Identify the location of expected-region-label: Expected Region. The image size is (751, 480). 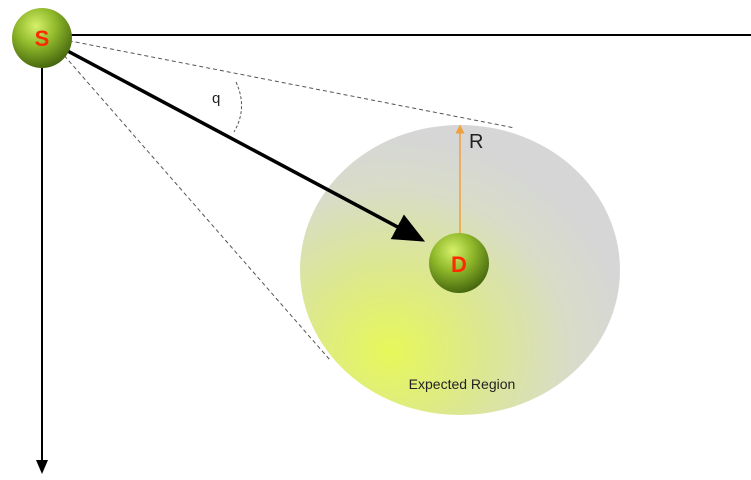
(462, 384).